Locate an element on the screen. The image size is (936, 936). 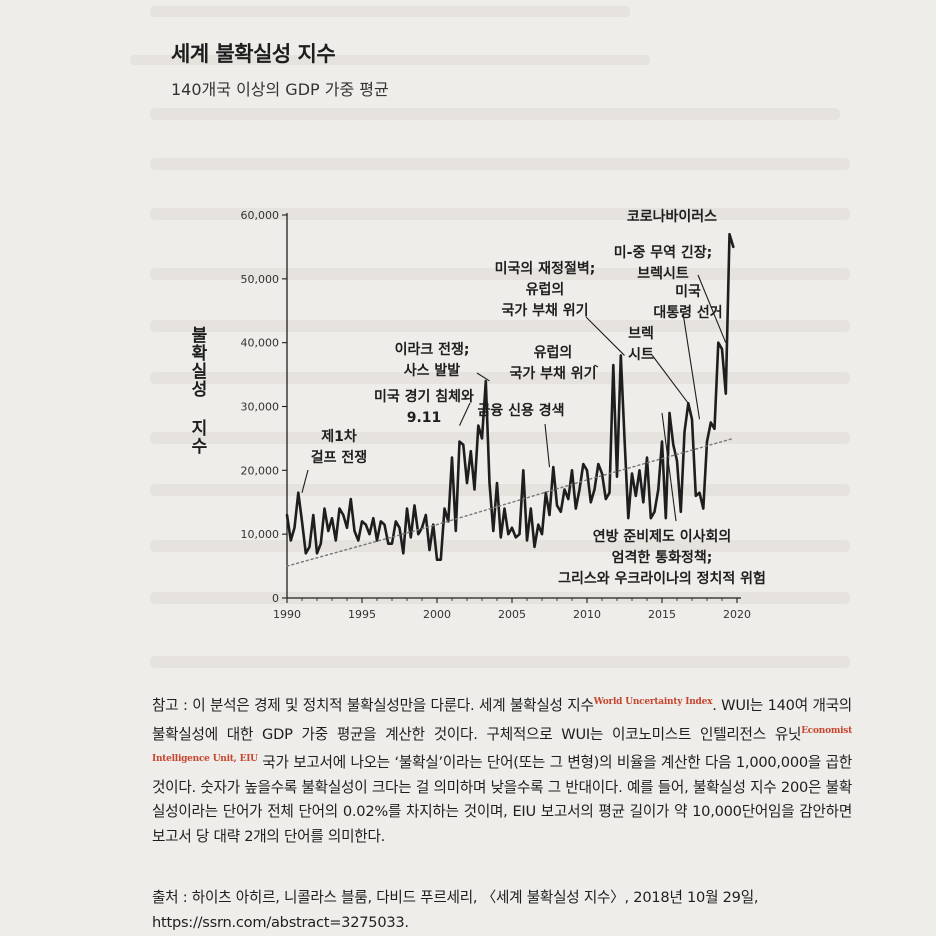
annotation-label: 코로나바이러스 is located at coordinates (672, 216).